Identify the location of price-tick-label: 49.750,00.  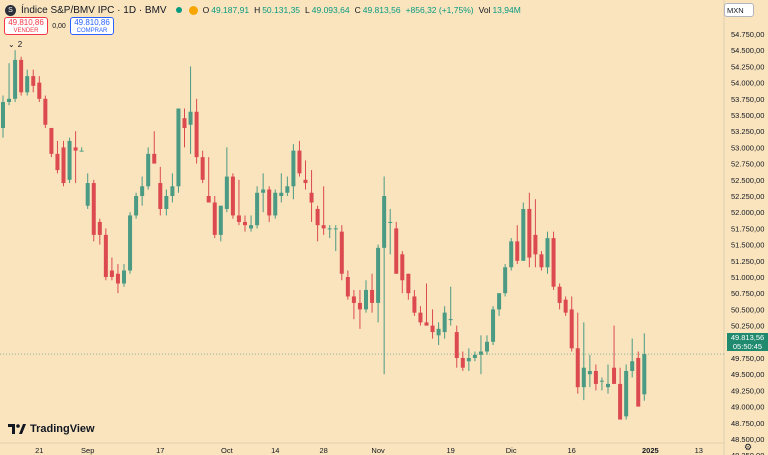
(747, 358).